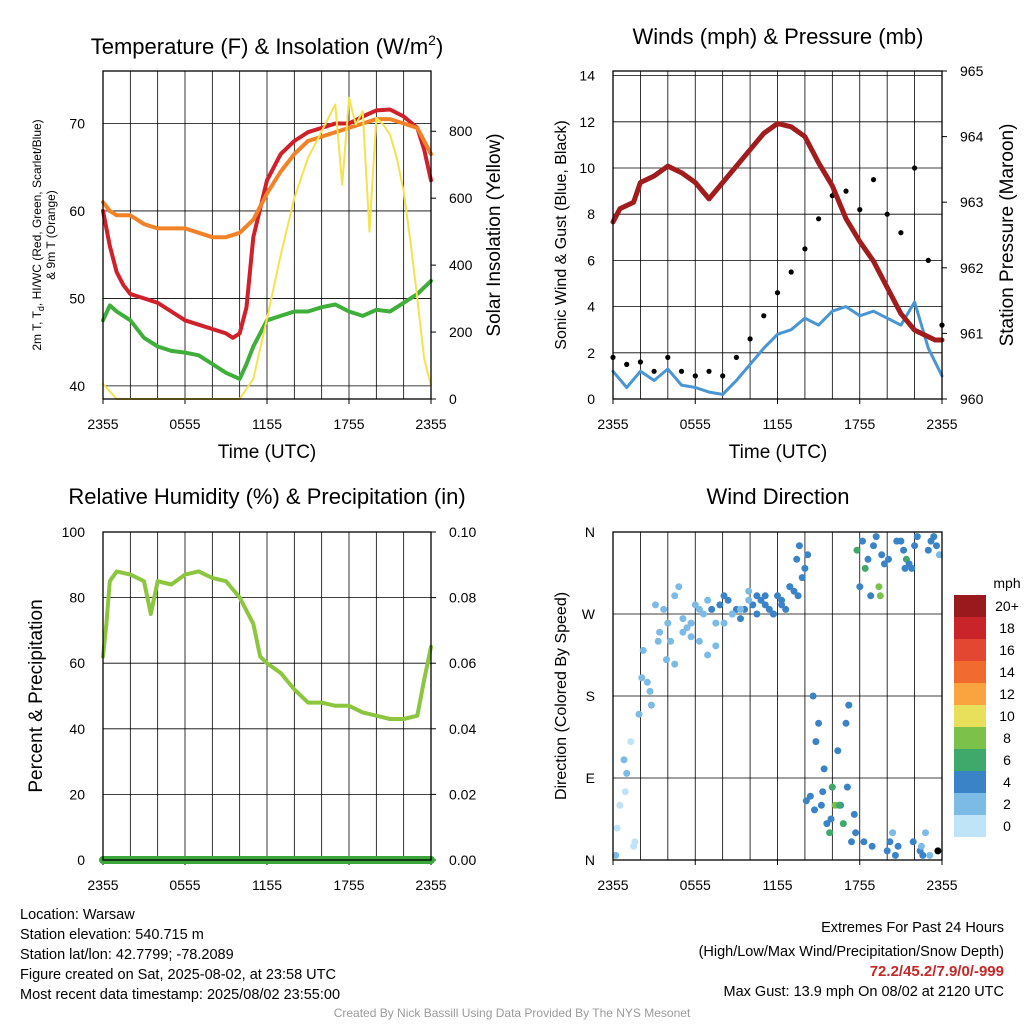 Image resolution: width=1024 pixels, height=1024 pixels. Describe the element at coordinates (561, 234) in the screenshot. I see `winds-ylabel-left: Sonic Wind & Gust (Blue, Black)` at that location.